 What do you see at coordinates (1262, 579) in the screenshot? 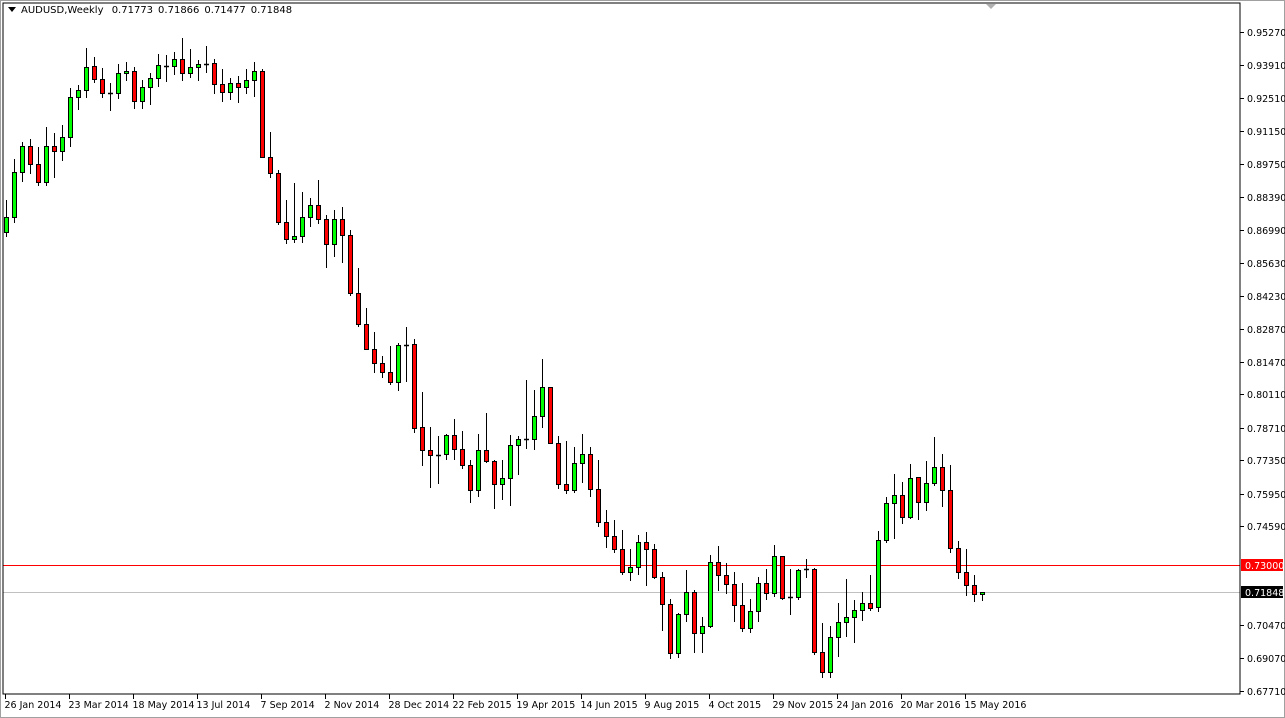
I see `price-line-labels: 0.73000 0.71848` at bounding box center [1262, 579].